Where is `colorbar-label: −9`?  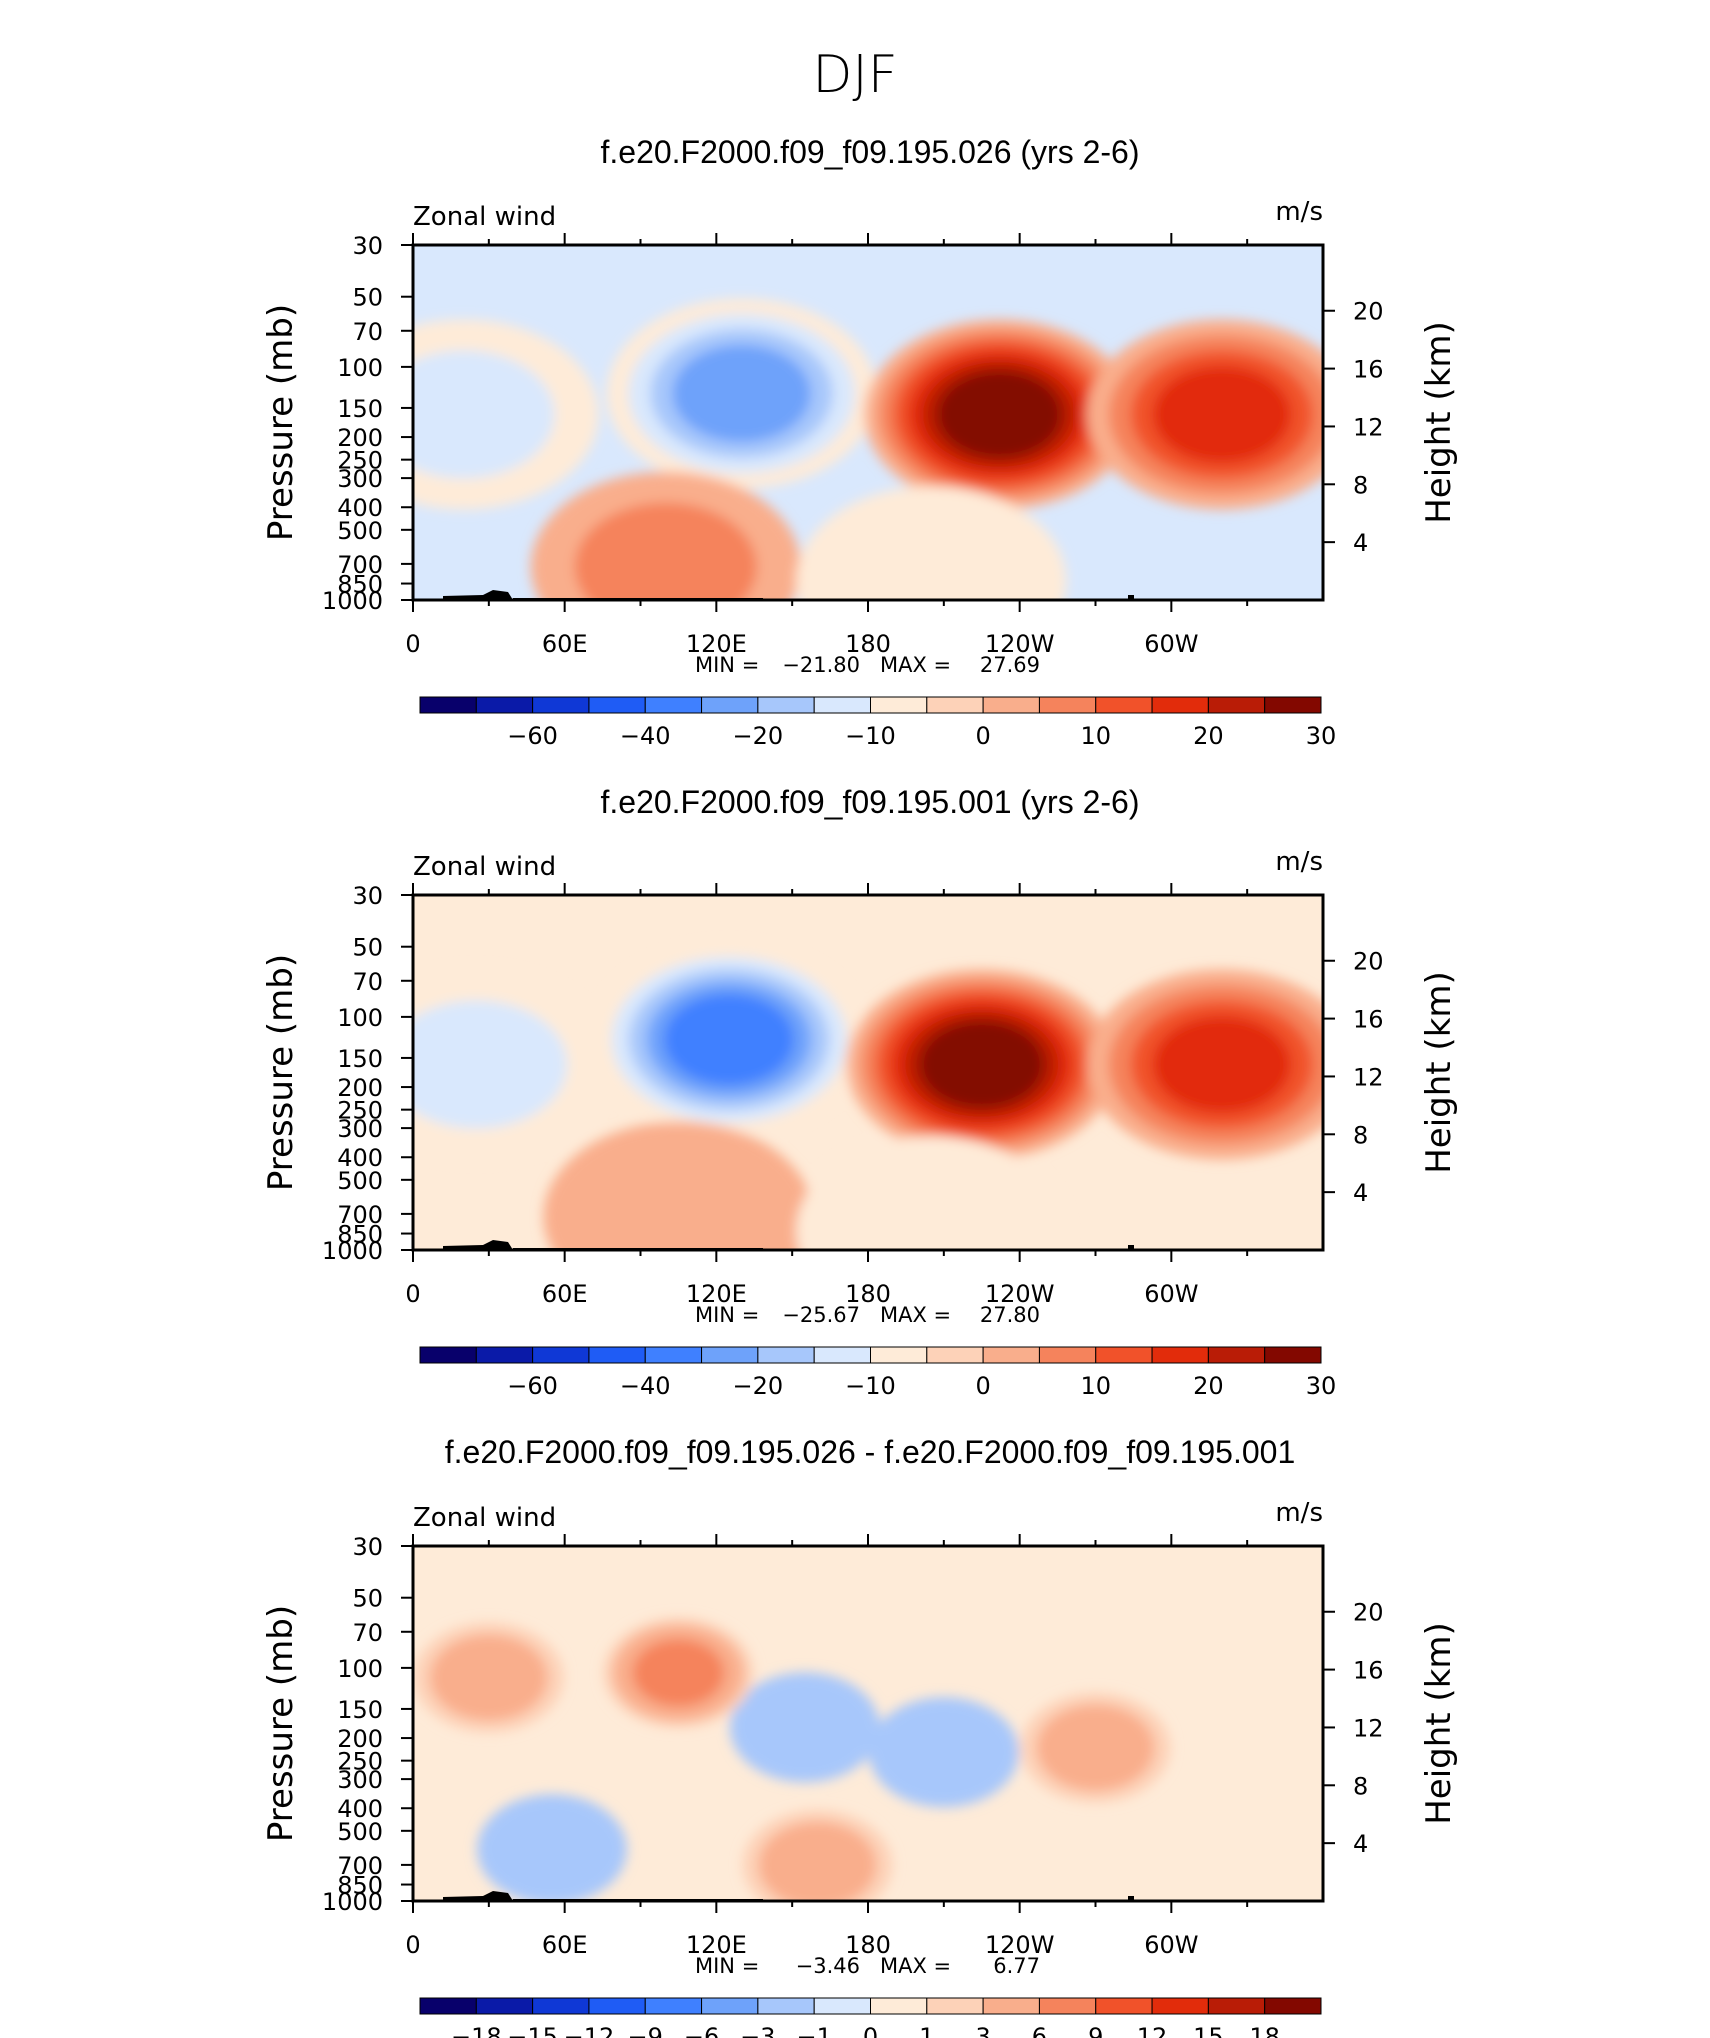 colorbar-label: −9 is located at coordinates (645, 2030).